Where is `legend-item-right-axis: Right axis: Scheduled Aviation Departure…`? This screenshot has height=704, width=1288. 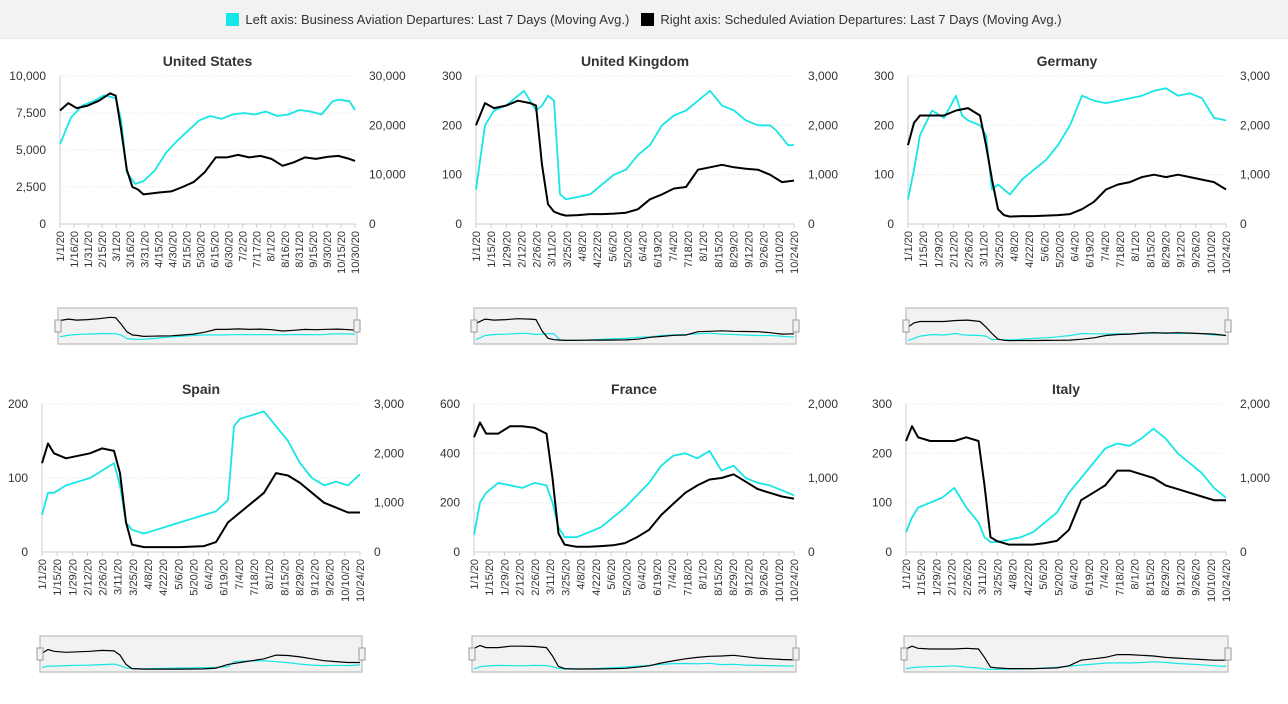
legend-item-right-axis: Right axis: Scheduled Aviation Departure… is located at coordinates (851, 19).